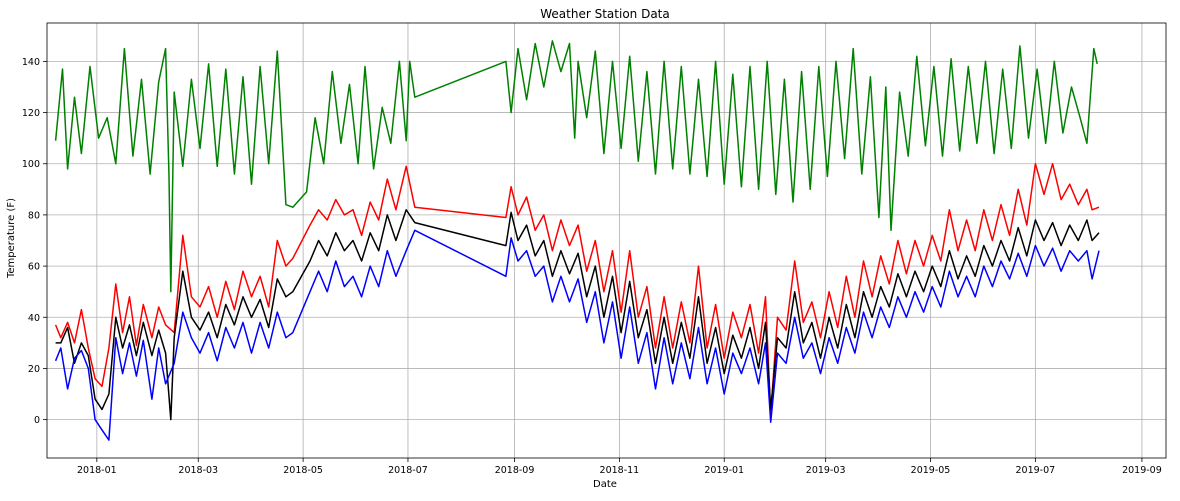 The width and height of the screenshot is (1180, 501). What do you see at coordinates (826, 470) in the screenshot?
I see `x-tick-label: 2019-03` at bounding box center [826, 470].